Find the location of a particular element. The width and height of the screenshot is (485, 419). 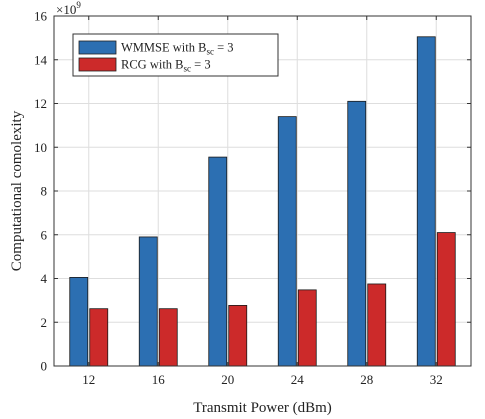

y-tick-label: 16 is located at coordinates (41, 16).